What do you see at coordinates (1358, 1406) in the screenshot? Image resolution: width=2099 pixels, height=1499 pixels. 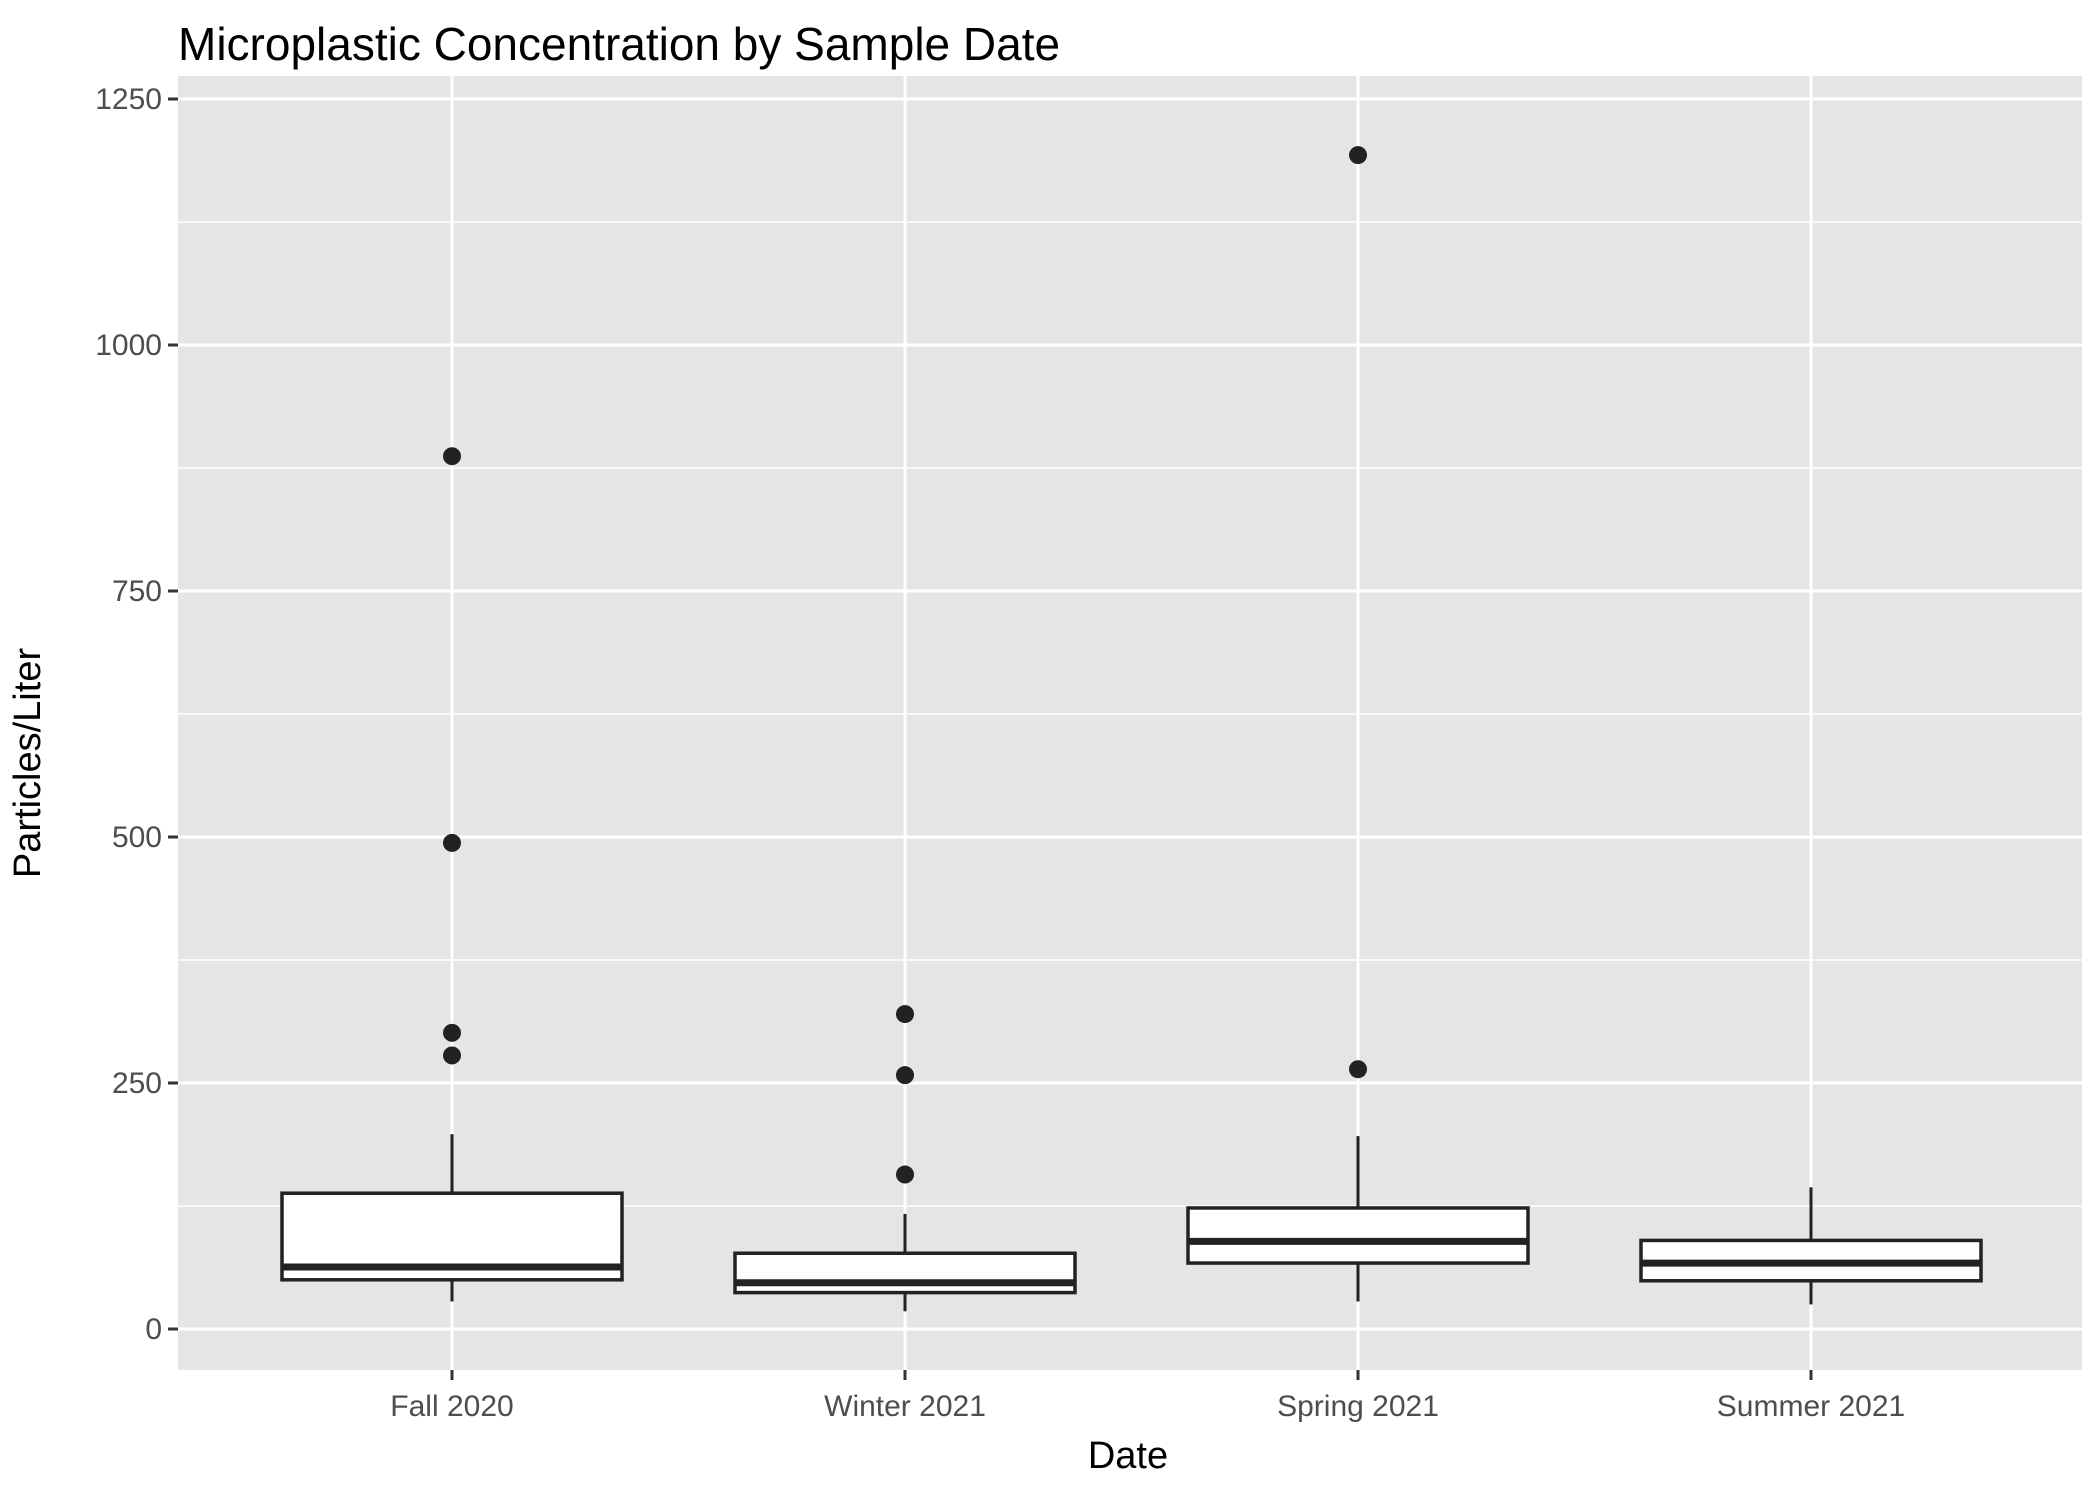 I see `x-tick-label: Spring 2021` at bounding box center [1358, 1406].